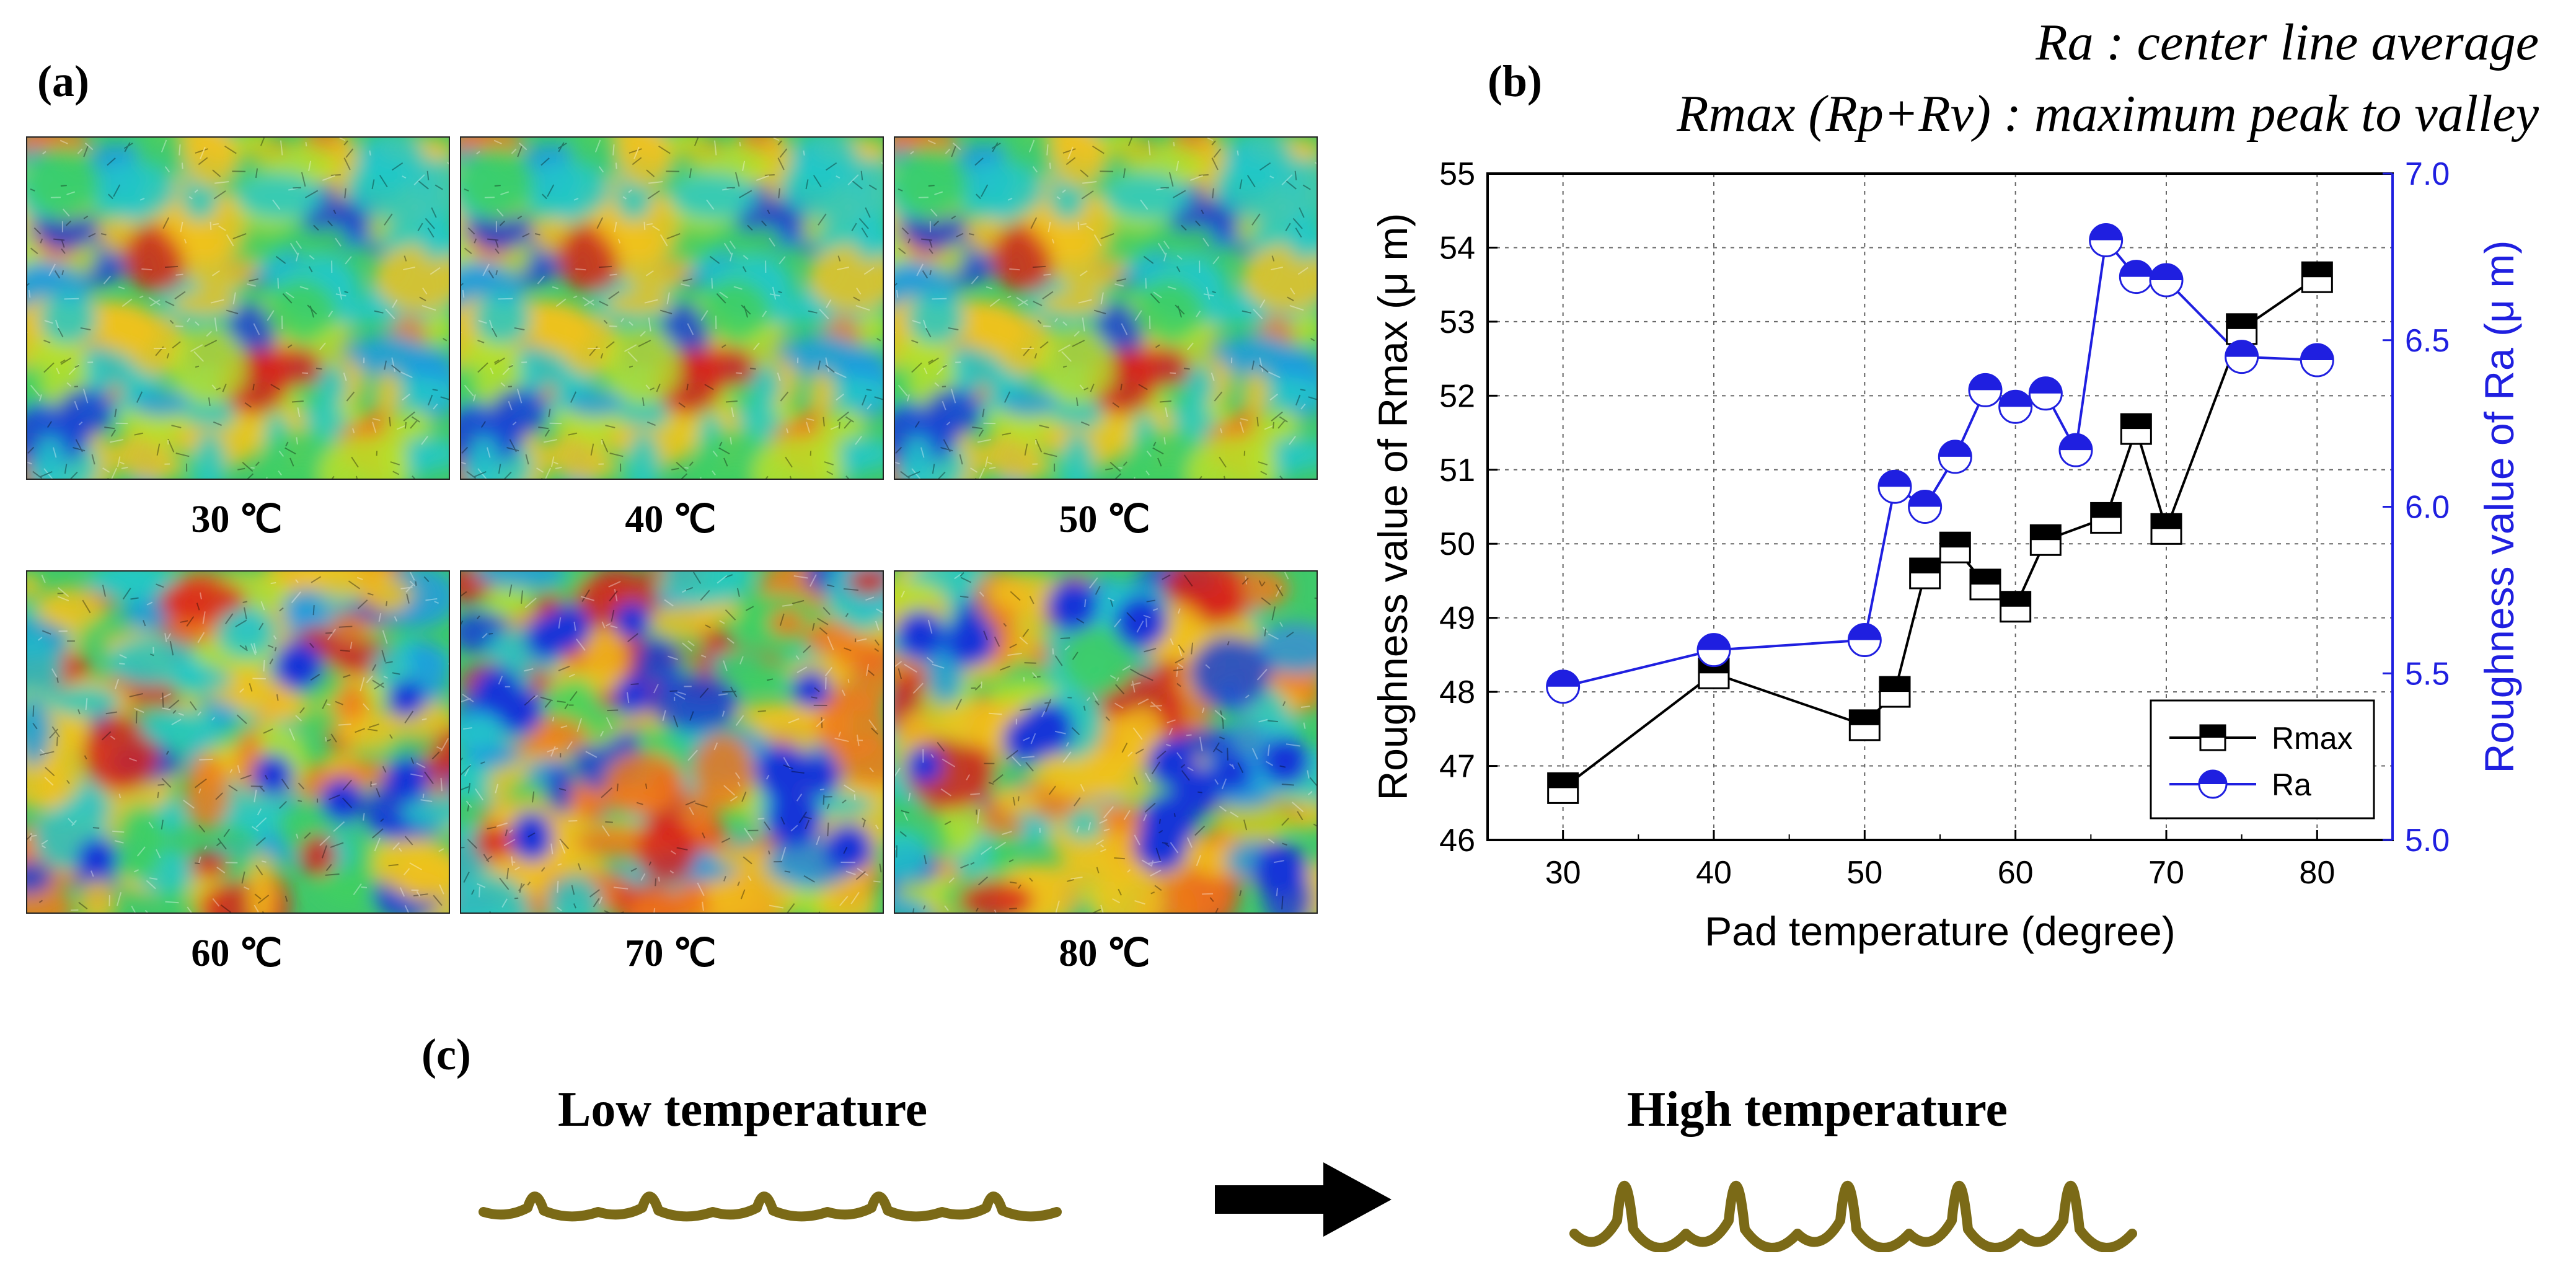 This screenshot has width=2576, height=1277. What do you see at coordinates (2108, 114) in the screenshot?
I see `rmax-definition: Rmax (Rp+Rv) : maximum peak to valley` at bounding box center [2108, 114].